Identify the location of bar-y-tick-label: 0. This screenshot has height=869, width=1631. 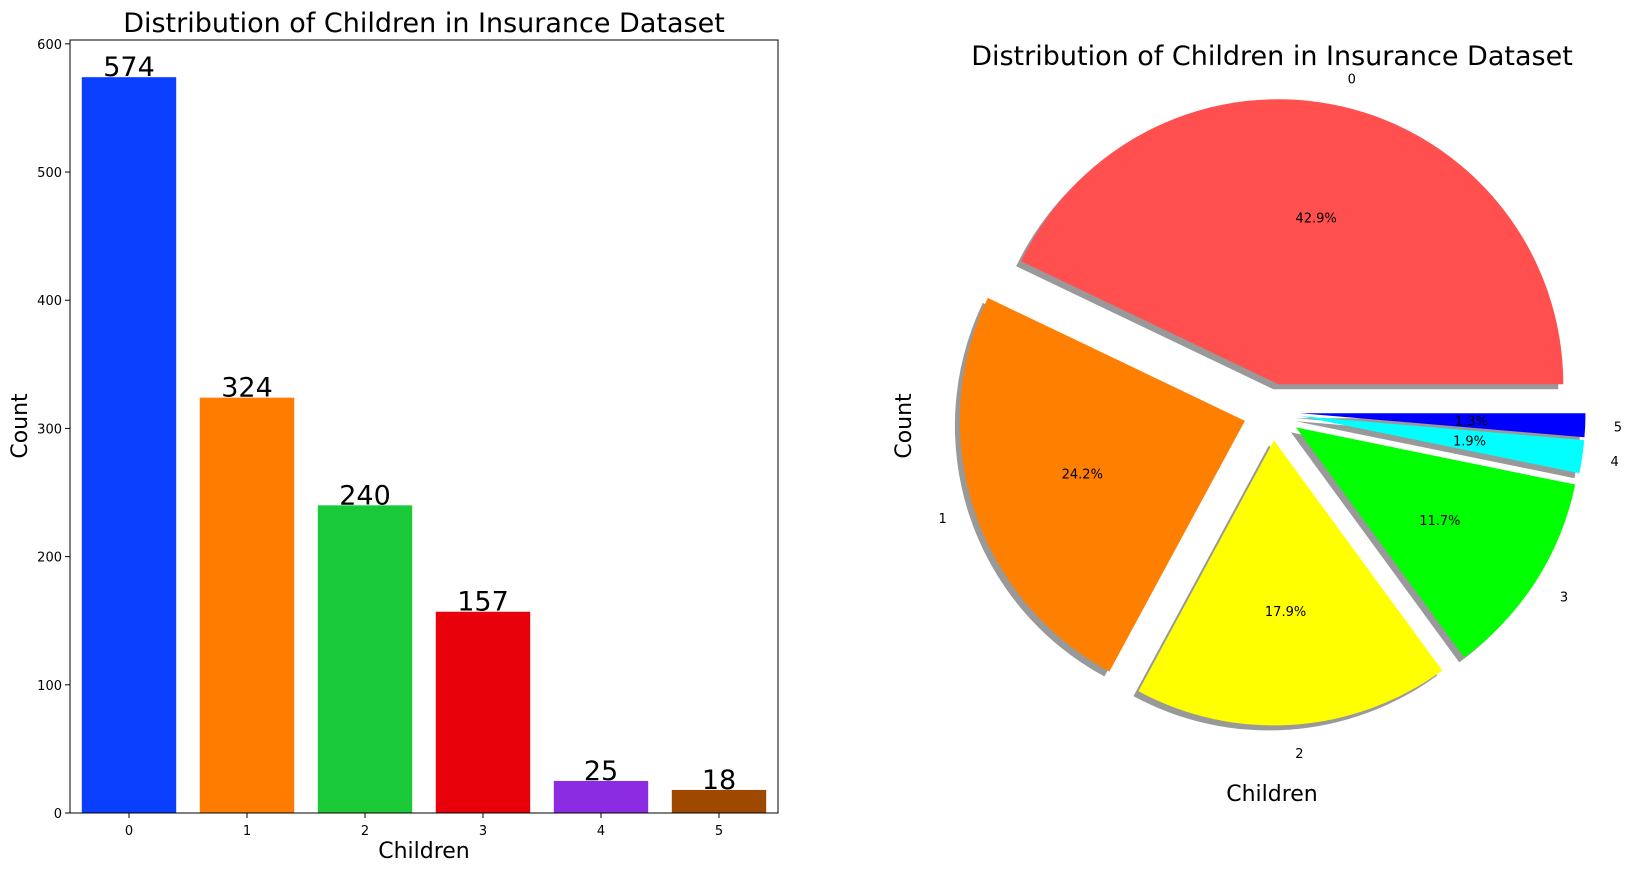
(58, 814).